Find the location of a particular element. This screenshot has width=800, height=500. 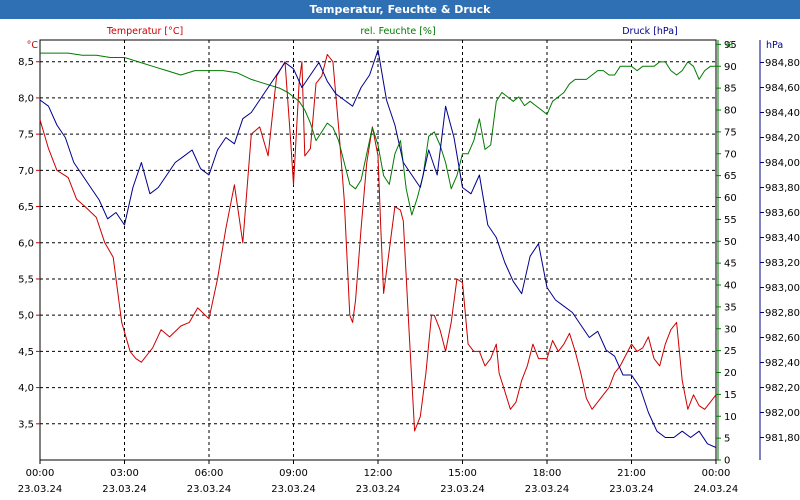

pressure-tick-label: 982,00 is located at coordinates (782, 413).